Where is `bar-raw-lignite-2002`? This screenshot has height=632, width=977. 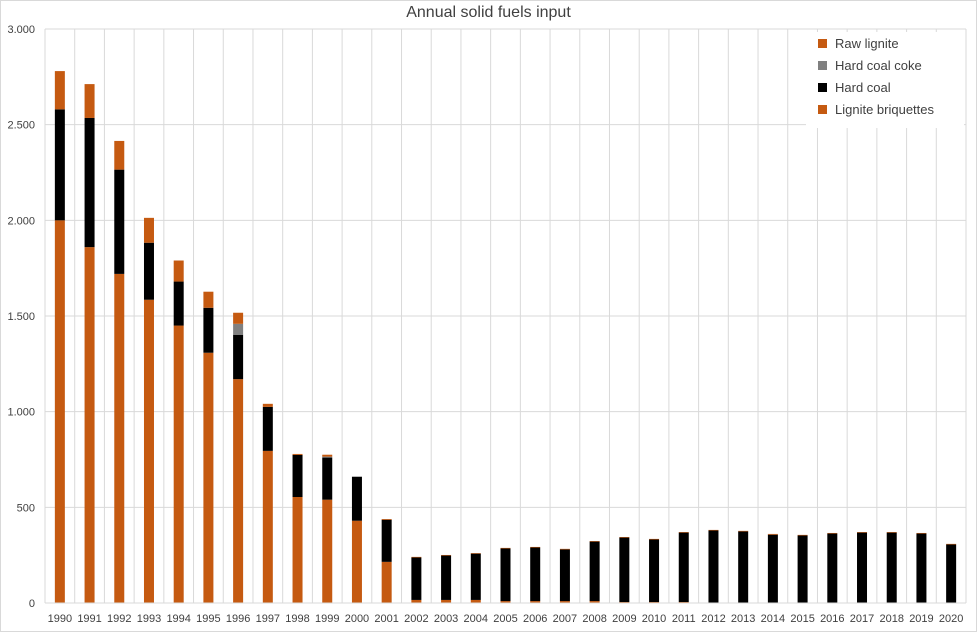
bar-raw-lignite-2002 is located at coordinates (416, 557).